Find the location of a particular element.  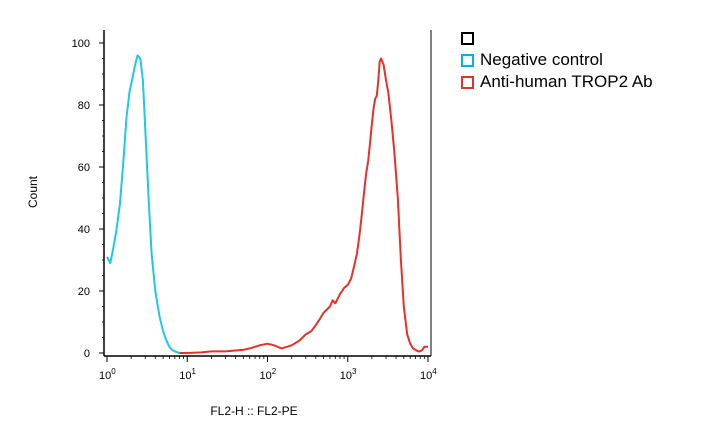

x-tick-label: 10² is located at coordinates (268, 374).